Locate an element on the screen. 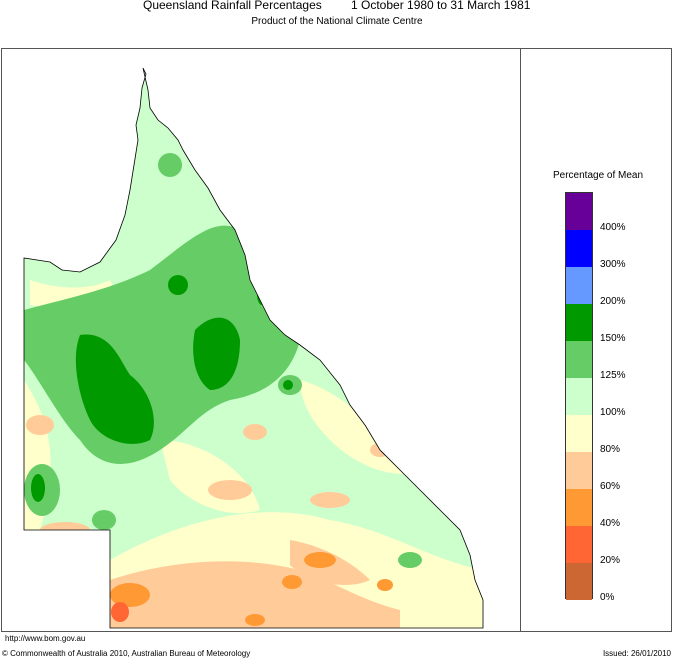 This screenshot has width=674, height=658. legend-tick-label: 20% is located at coordinates (610, 560).